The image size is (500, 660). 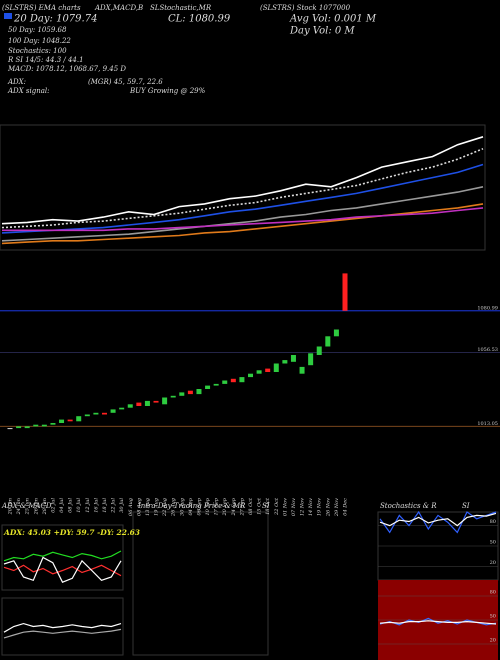 What do you see at coordinates (41, 8) in the screenshot?
I see `header-text: (SLSTRS) EMA charts` at bounding box center [41, 8].